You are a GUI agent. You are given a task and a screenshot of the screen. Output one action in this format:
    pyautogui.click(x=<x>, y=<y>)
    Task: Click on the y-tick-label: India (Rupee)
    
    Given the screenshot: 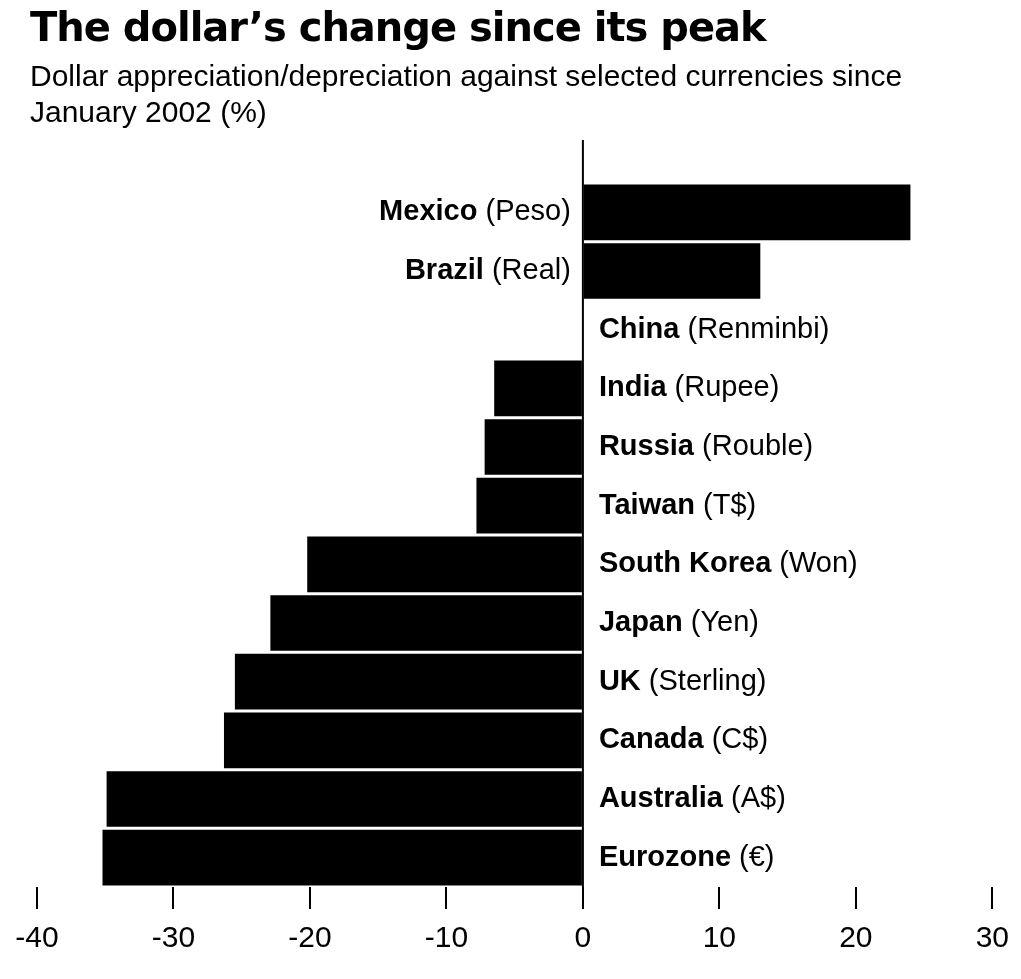 What is the action you would take?
    pyautogui.click(x=689, y=386)
    